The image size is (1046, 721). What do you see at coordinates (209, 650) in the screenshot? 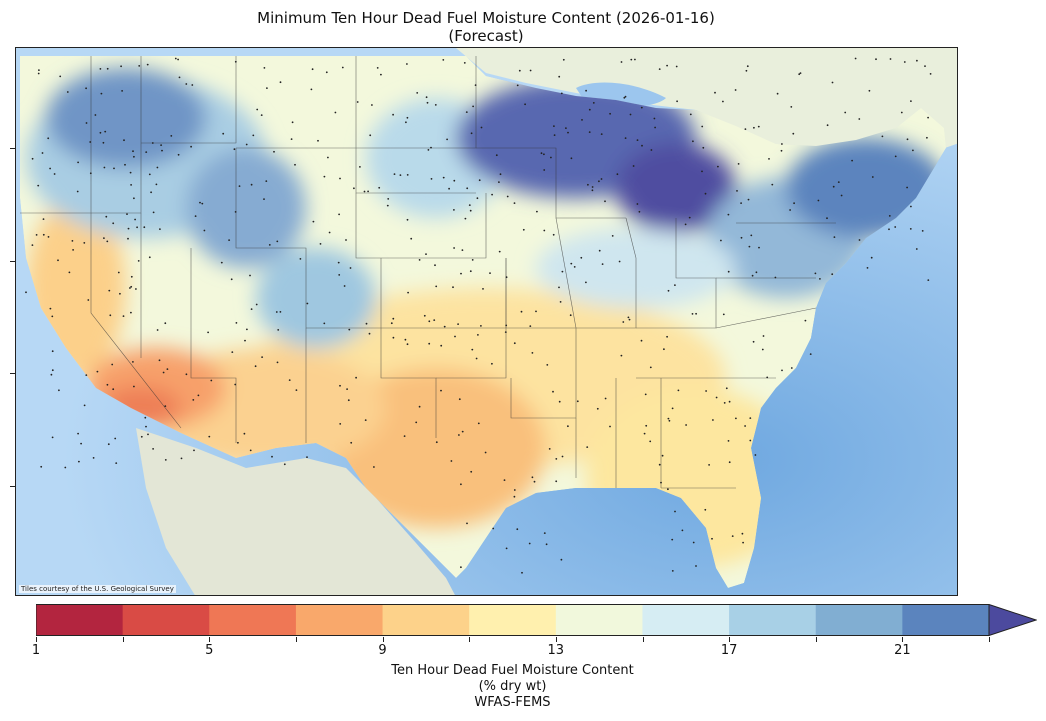
I see `colorbar-tick-label: 5` at bounding box center [209, 650].